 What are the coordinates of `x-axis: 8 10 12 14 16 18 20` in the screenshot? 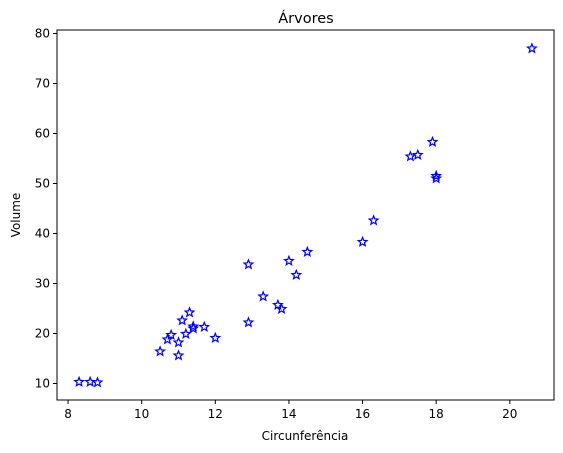 It's located at (290, 410).